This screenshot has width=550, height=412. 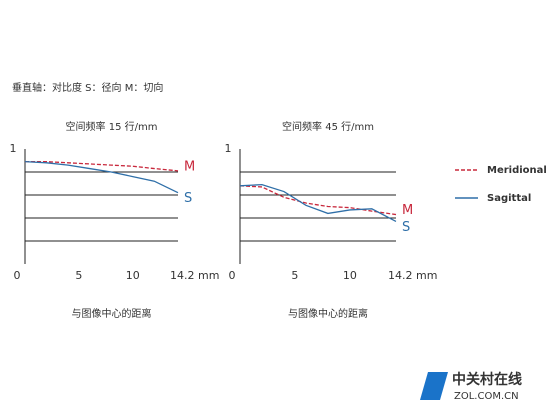 I want to click on watermark-url: ZOL.COM.CN, so click(x=486, y=396).